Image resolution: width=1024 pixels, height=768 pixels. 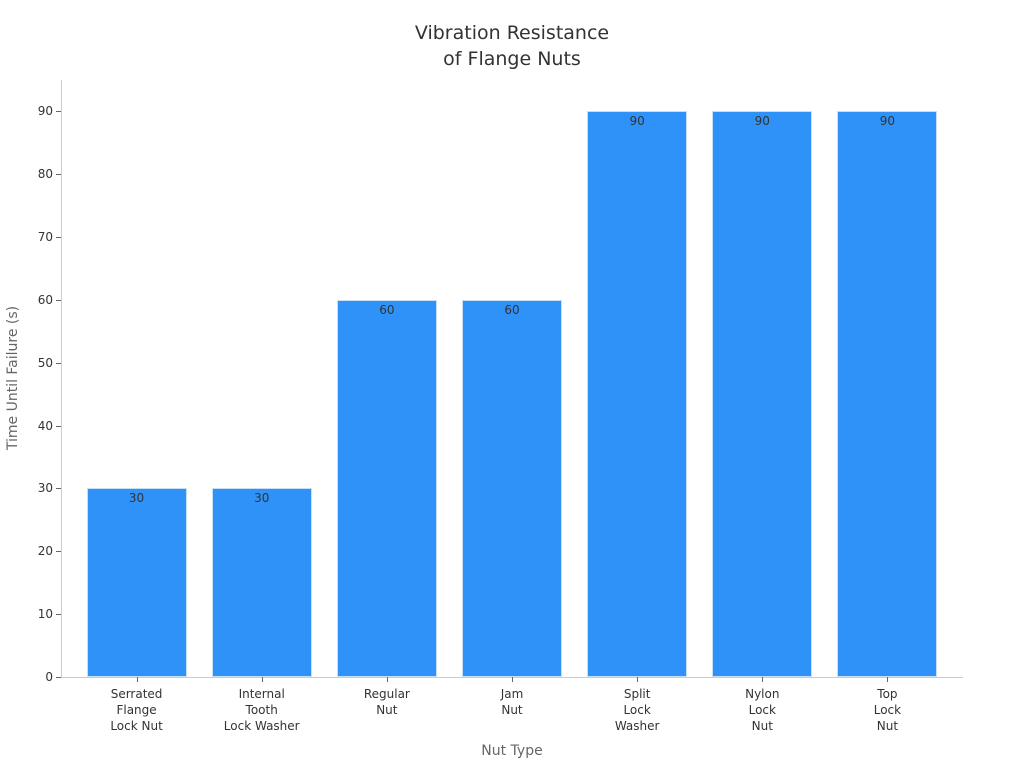 What do you see at coordinates (887, 710) in the screenshot?
I see `x-tick-label: Top Lock Nut` at bounding box center [887, 710].